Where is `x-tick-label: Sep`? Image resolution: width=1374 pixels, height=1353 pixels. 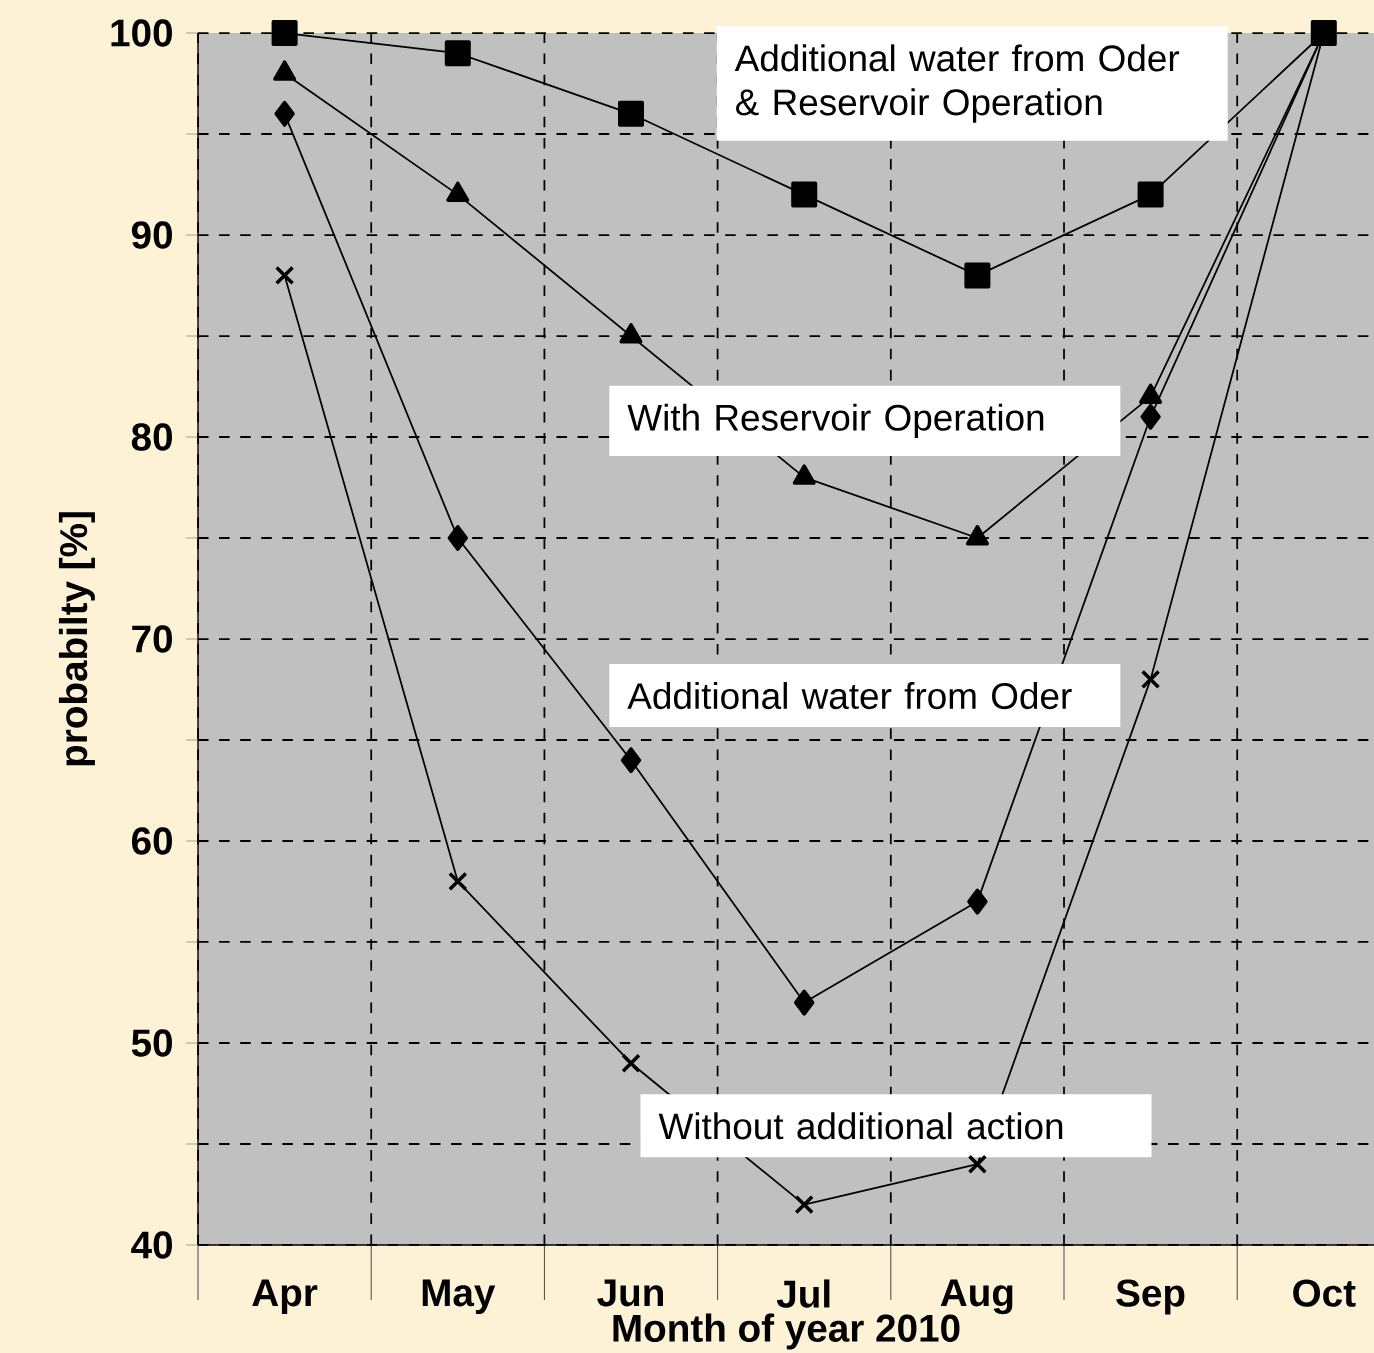 x-tick-label: Sep is located at coordinates (1150, 1297).